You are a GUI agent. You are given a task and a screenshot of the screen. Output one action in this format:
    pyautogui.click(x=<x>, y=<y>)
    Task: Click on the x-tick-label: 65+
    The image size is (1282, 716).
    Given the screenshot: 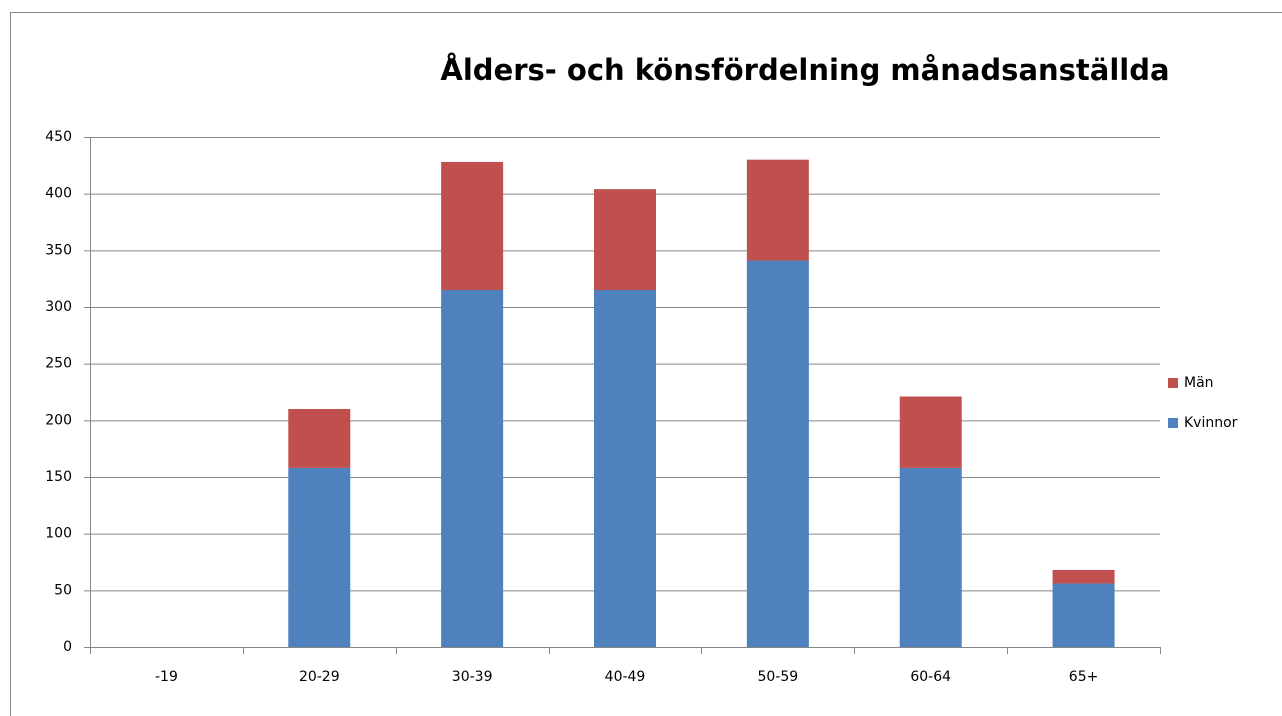 What is the action you would take?
    pyautogui.click(x=1084, y=677)
    